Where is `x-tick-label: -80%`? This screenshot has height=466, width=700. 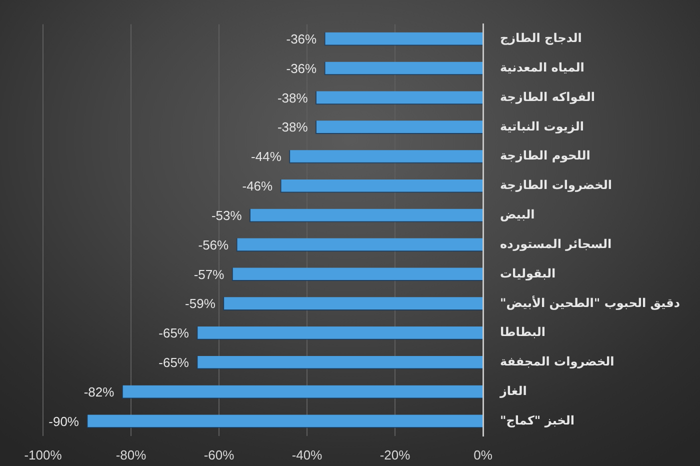 x-tick-label: -80% is located at coordinates (131, 454).